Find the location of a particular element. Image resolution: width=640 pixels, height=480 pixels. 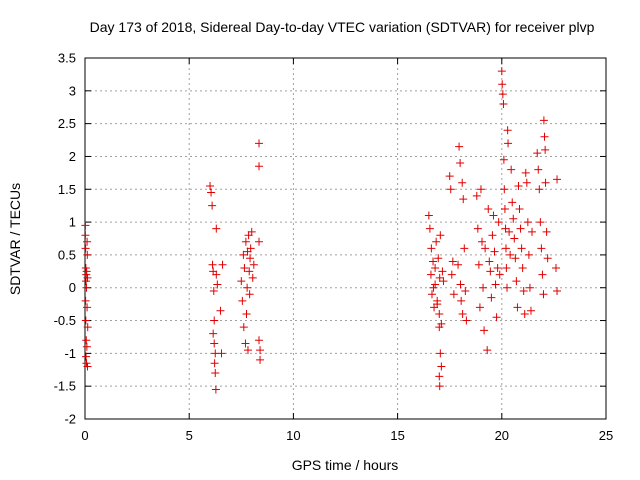

x-axis-label: GPS time / hours is located at coordinates (345, 465).